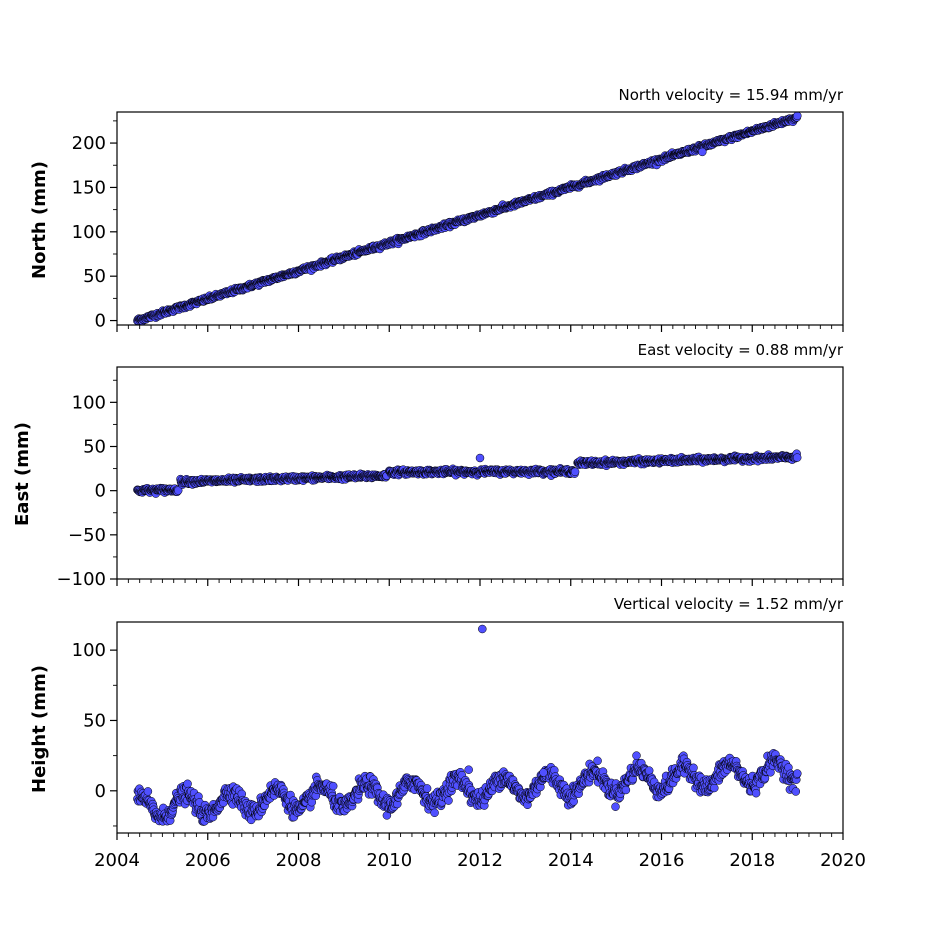  What do you see at coordinates (89, 143) in the screenshot?
I see `y-tick-label: 200` at bounding box center [89, 143].